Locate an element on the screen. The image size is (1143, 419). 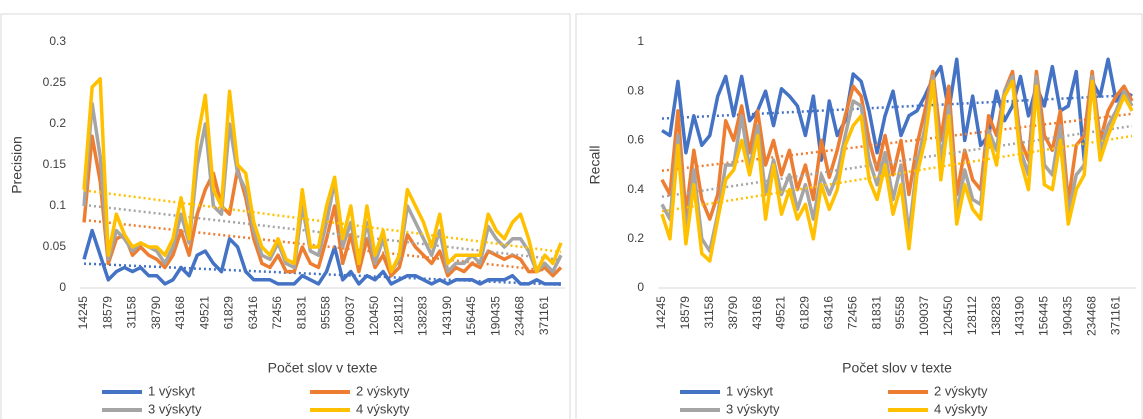
y-tick-label: 0.05 is located at coordinates (55, 246).